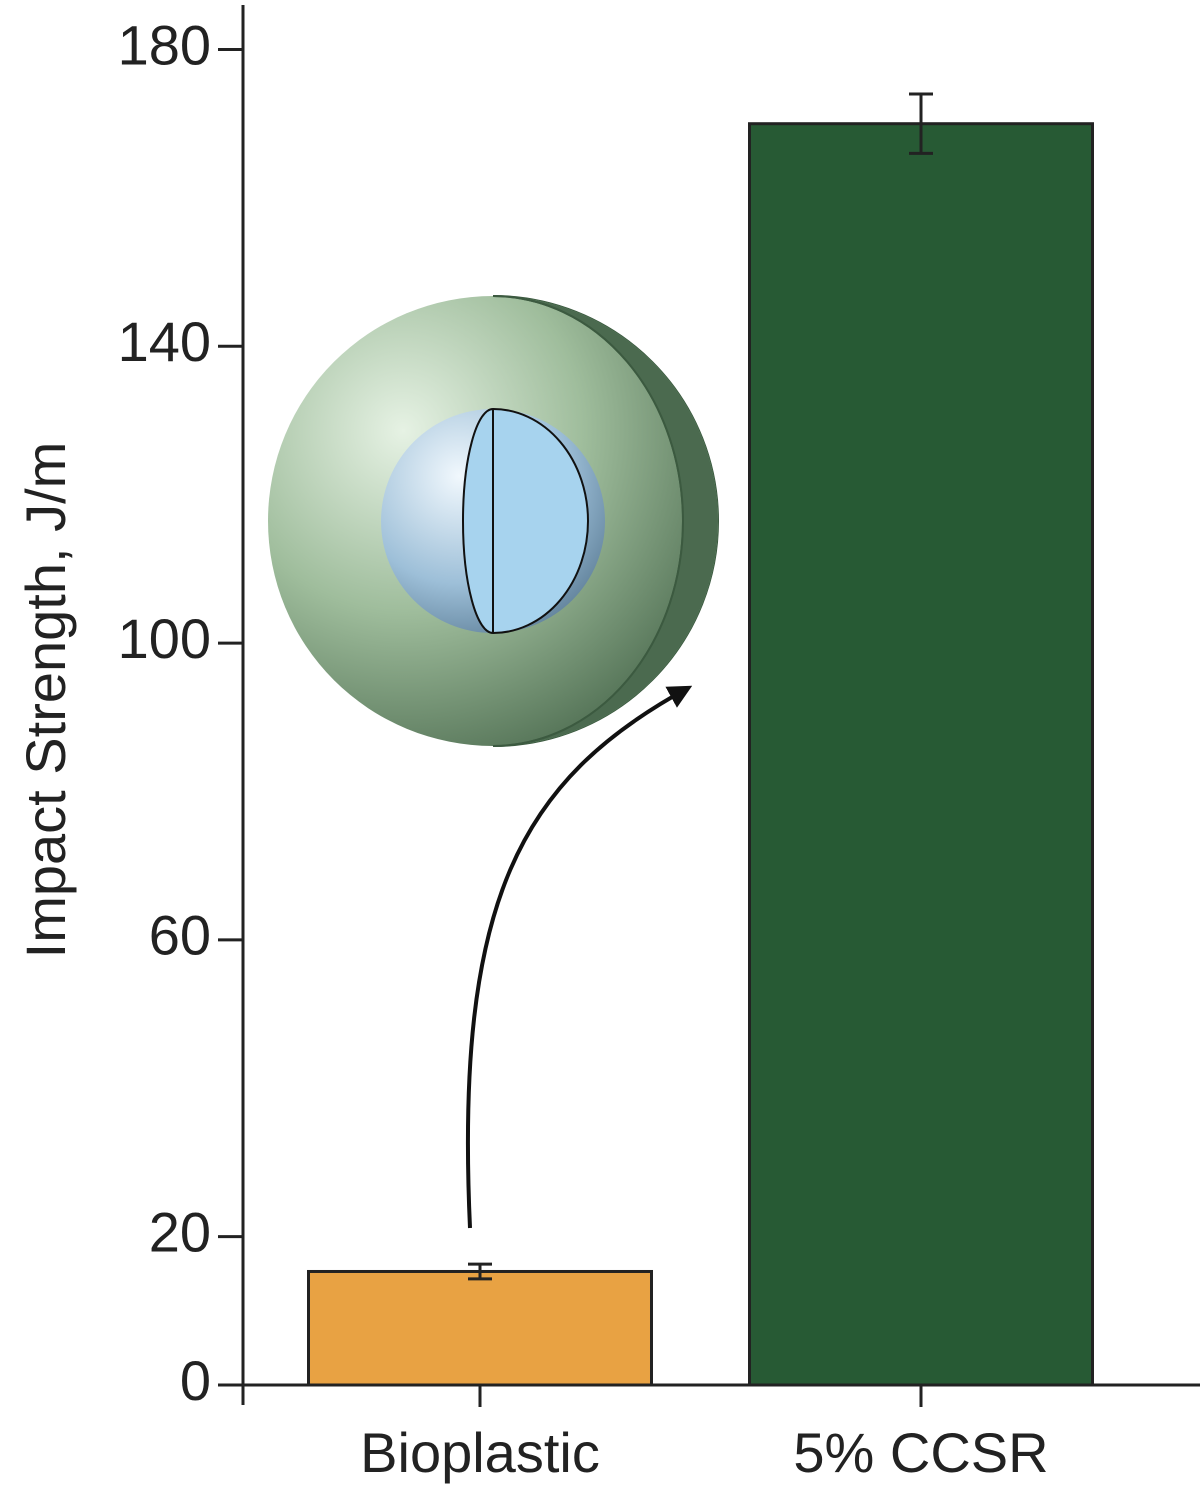 Image resolution: width=1200 pixels, height=1493 pixels. What do you see at coordinates (195, 1380) in the screenshot?
I see `y-tick-label: 0` at bounding box center [195, 1380].